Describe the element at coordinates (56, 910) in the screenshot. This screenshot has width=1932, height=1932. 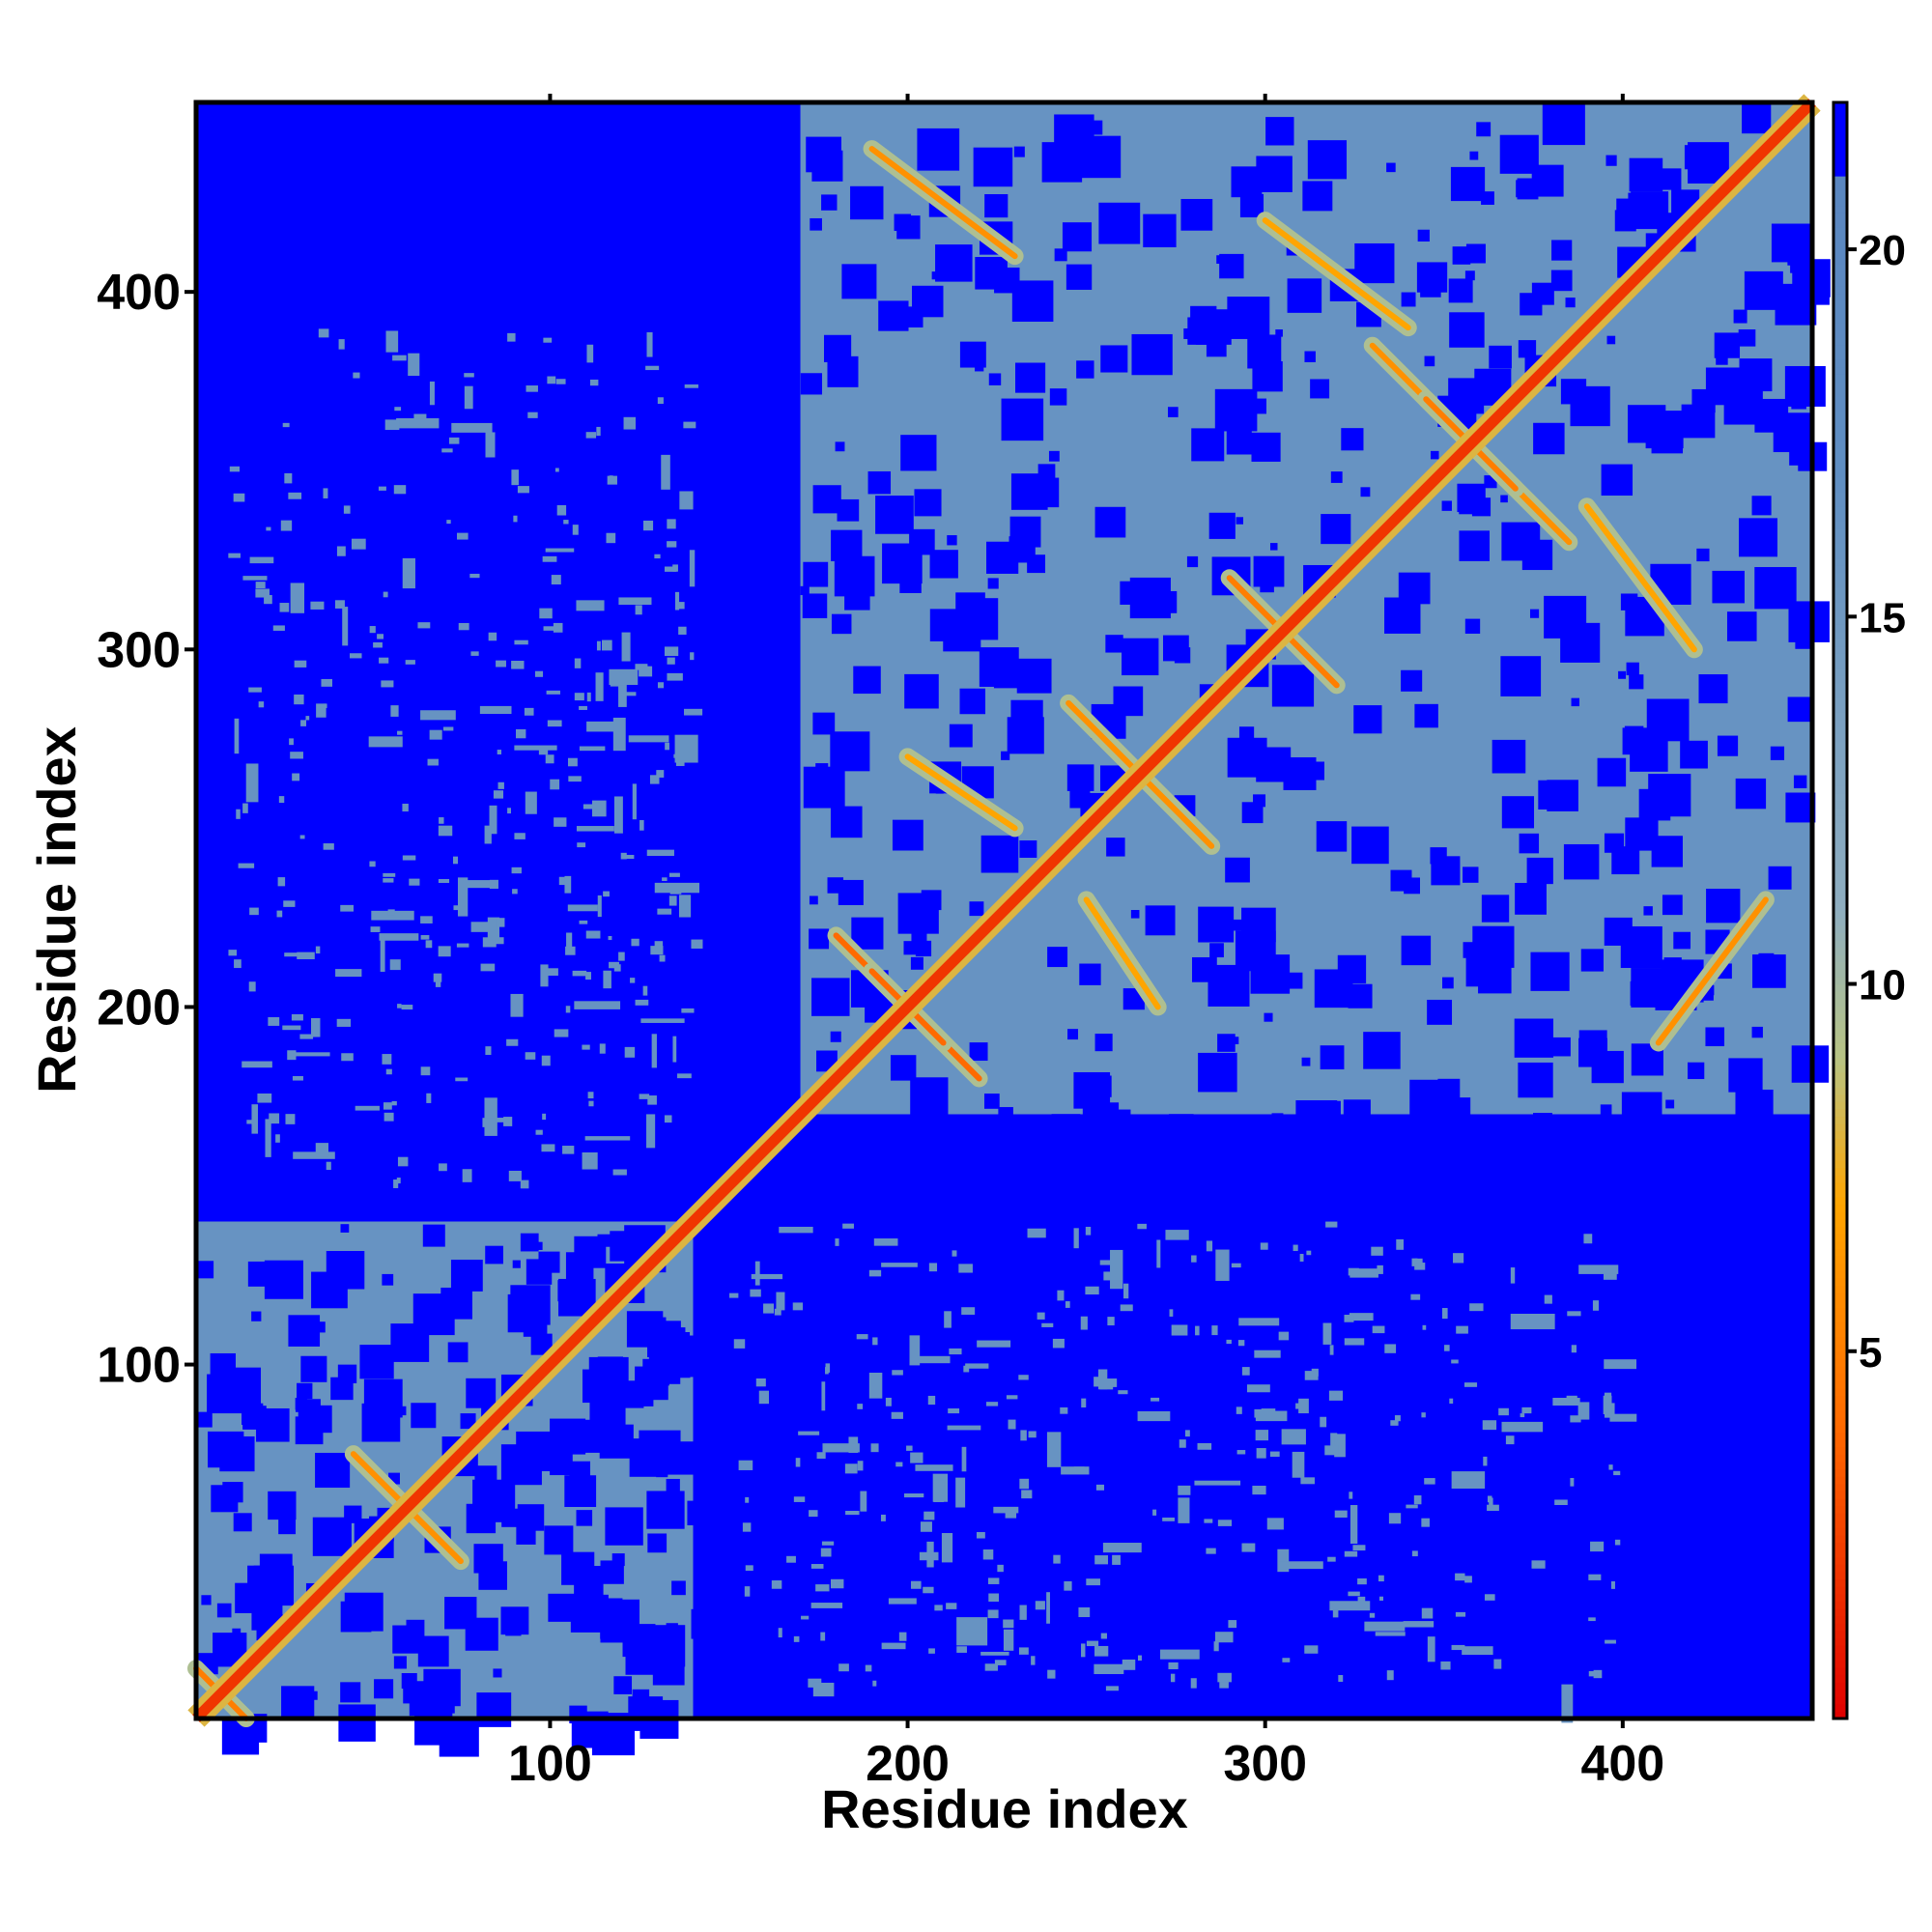
I see `y-axis-title: Residue index` at that location.